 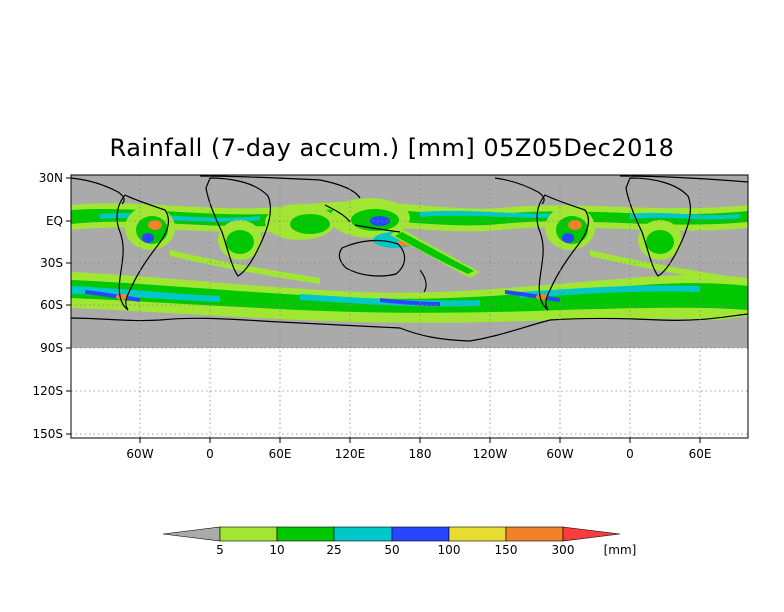 I want to click on y-tick-label: 90S, so click(x=51, y=348).